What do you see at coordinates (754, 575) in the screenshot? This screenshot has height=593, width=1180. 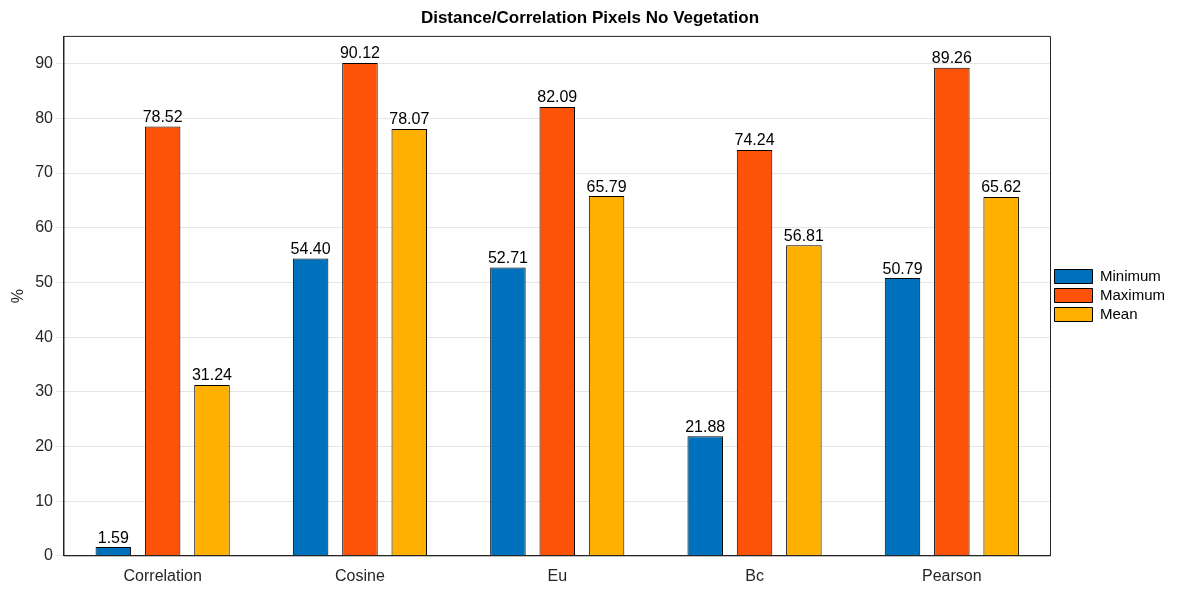 I see `x-tick-label: Bc` at bounding box center [754, 575].